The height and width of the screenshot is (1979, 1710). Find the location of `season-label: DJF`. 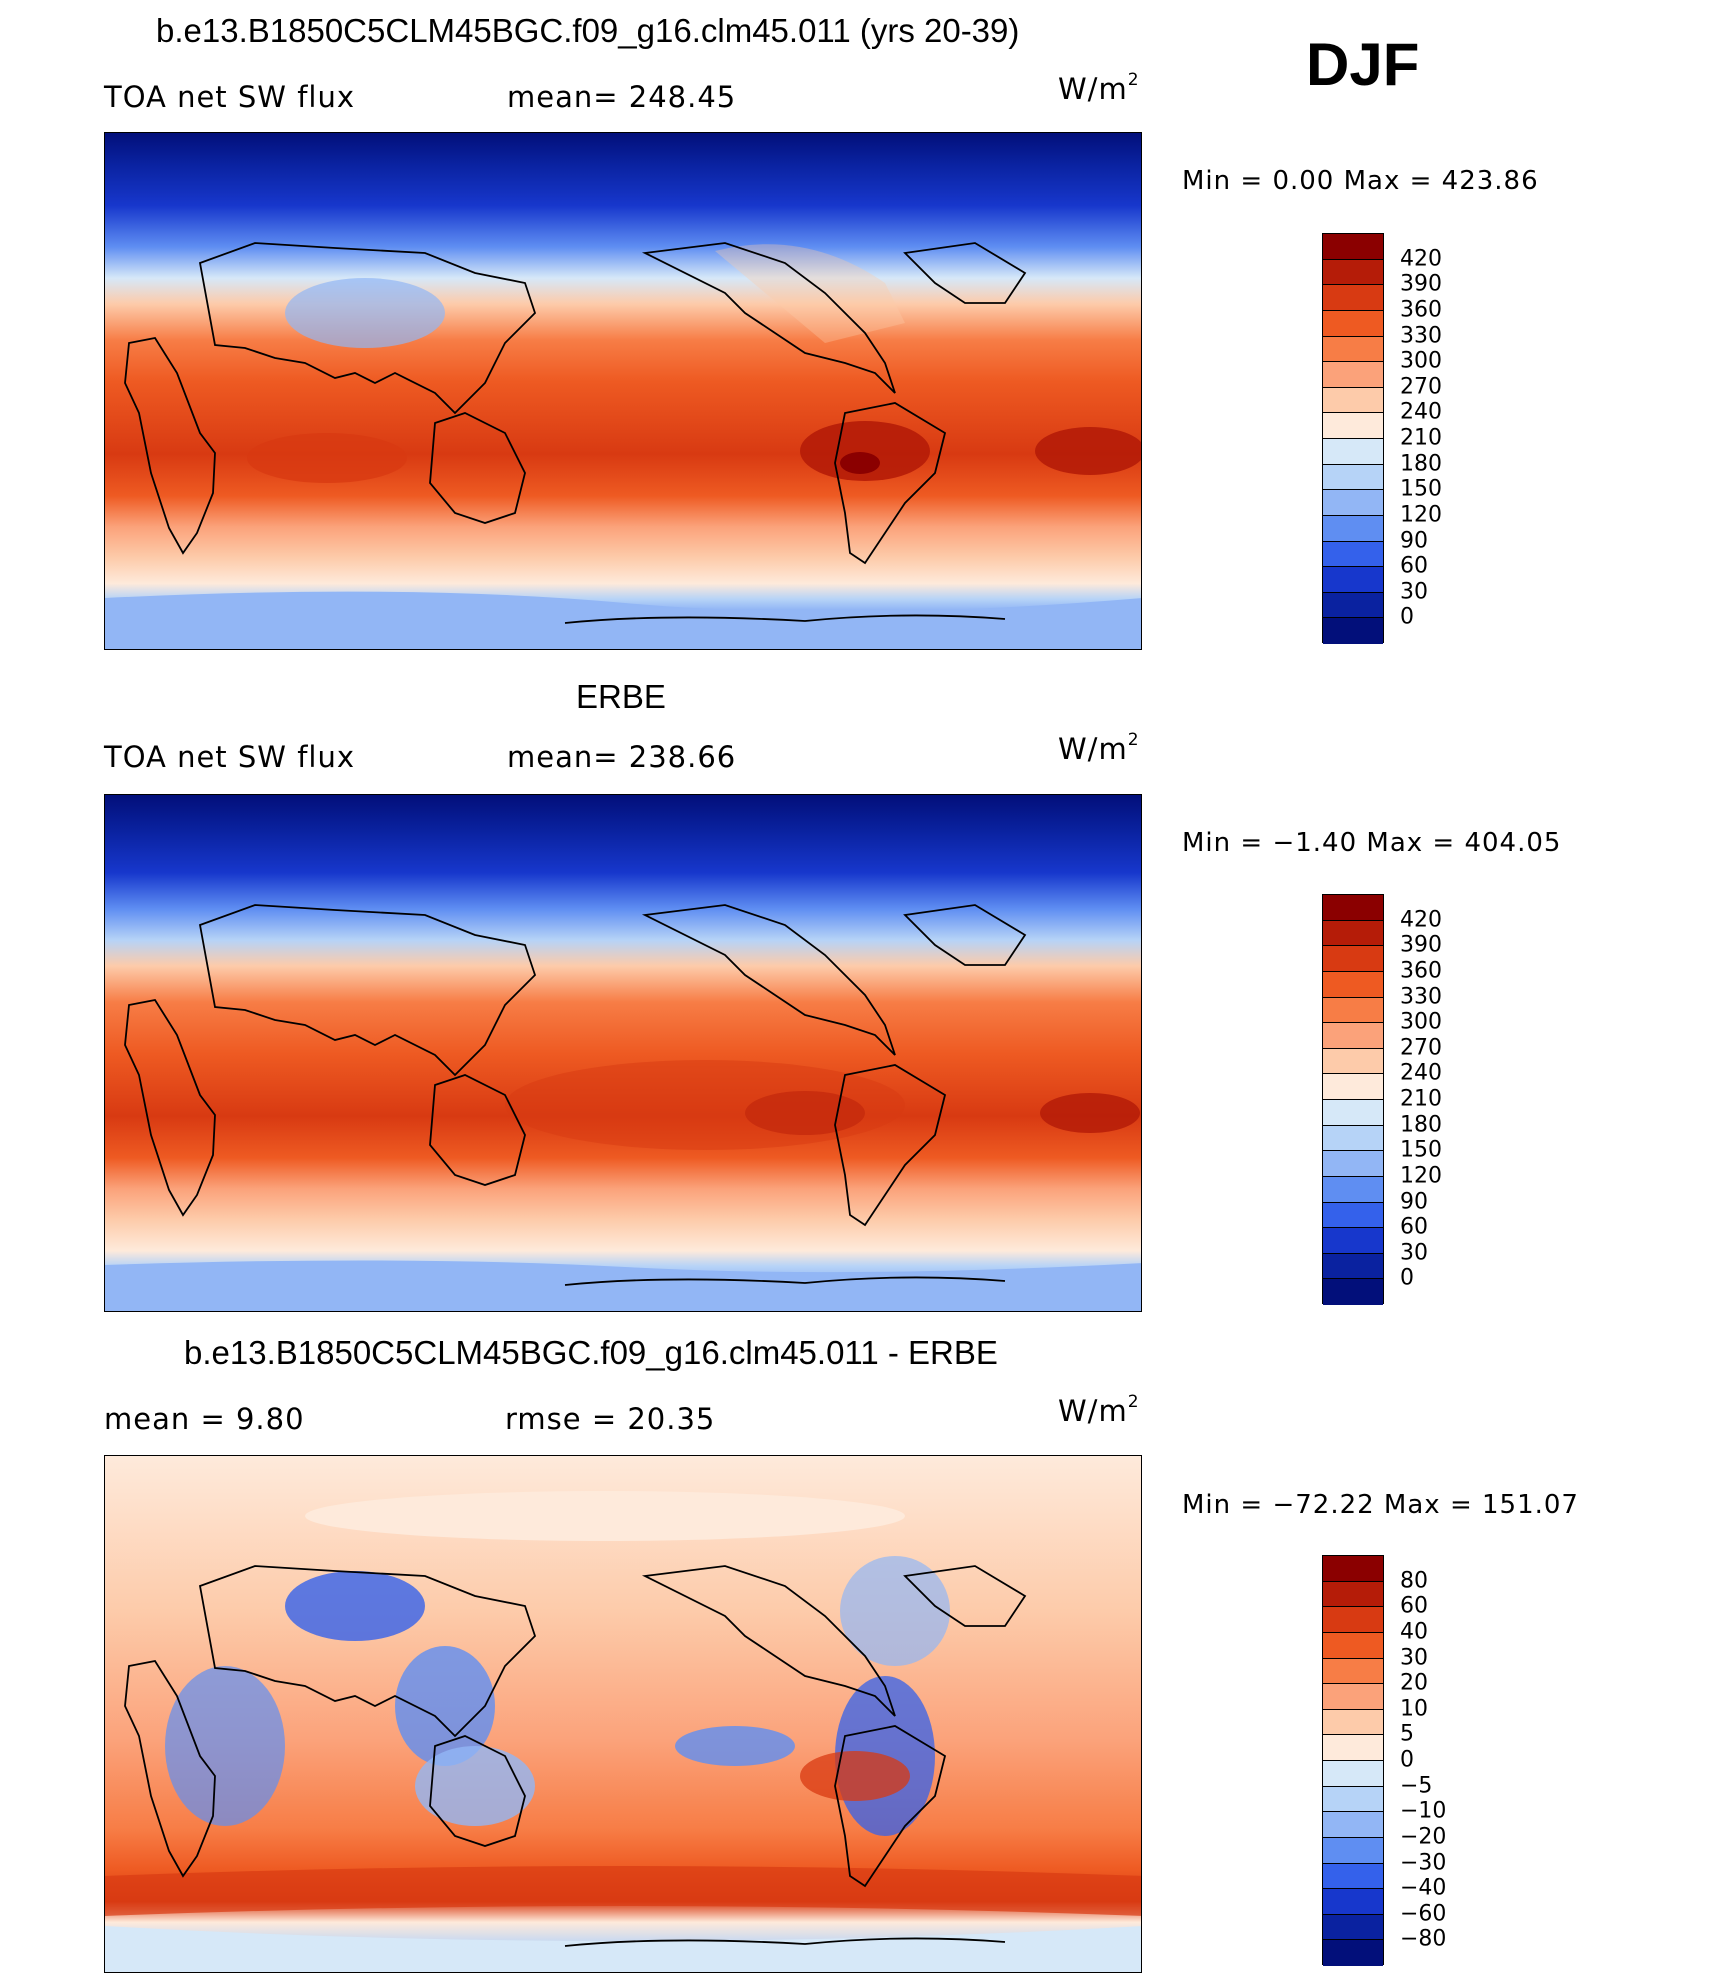

season-label: DJF is located at coordinates (1363, 64).